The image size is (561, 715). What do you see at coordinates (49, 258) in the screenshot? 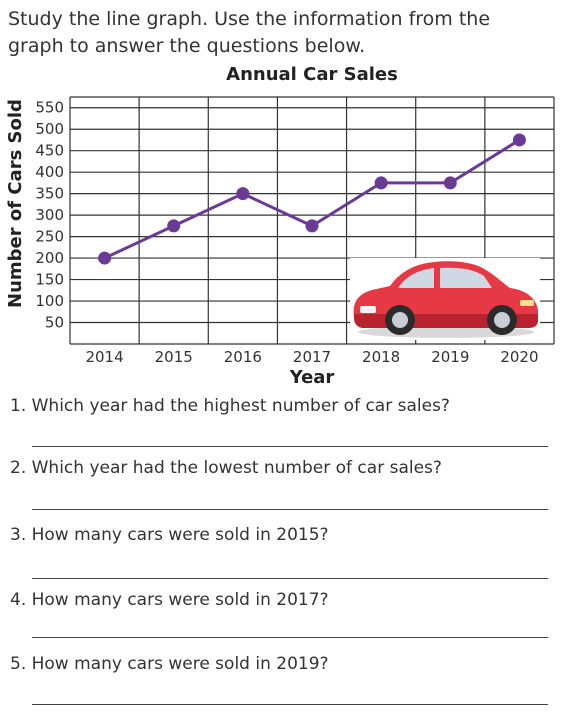
I see `y-tick-label: 200` at bounding box center [49, 258].